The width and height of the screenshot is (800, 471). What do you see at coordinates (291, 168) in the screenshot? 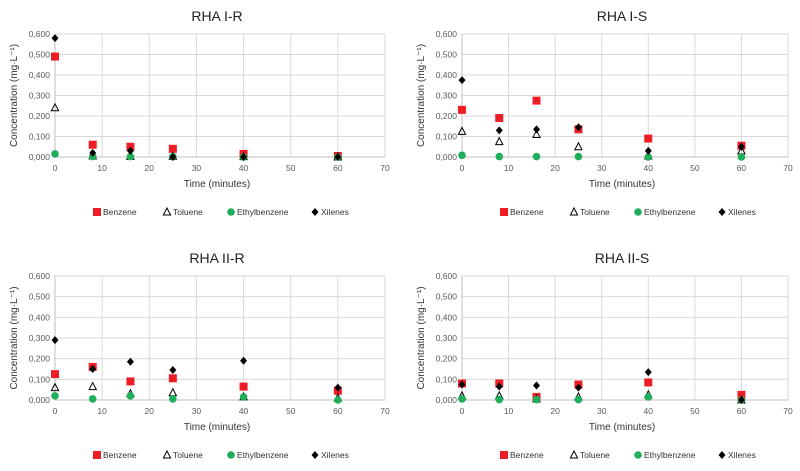
I see `x-tick-label: 50` at bounding box center [291, 168].